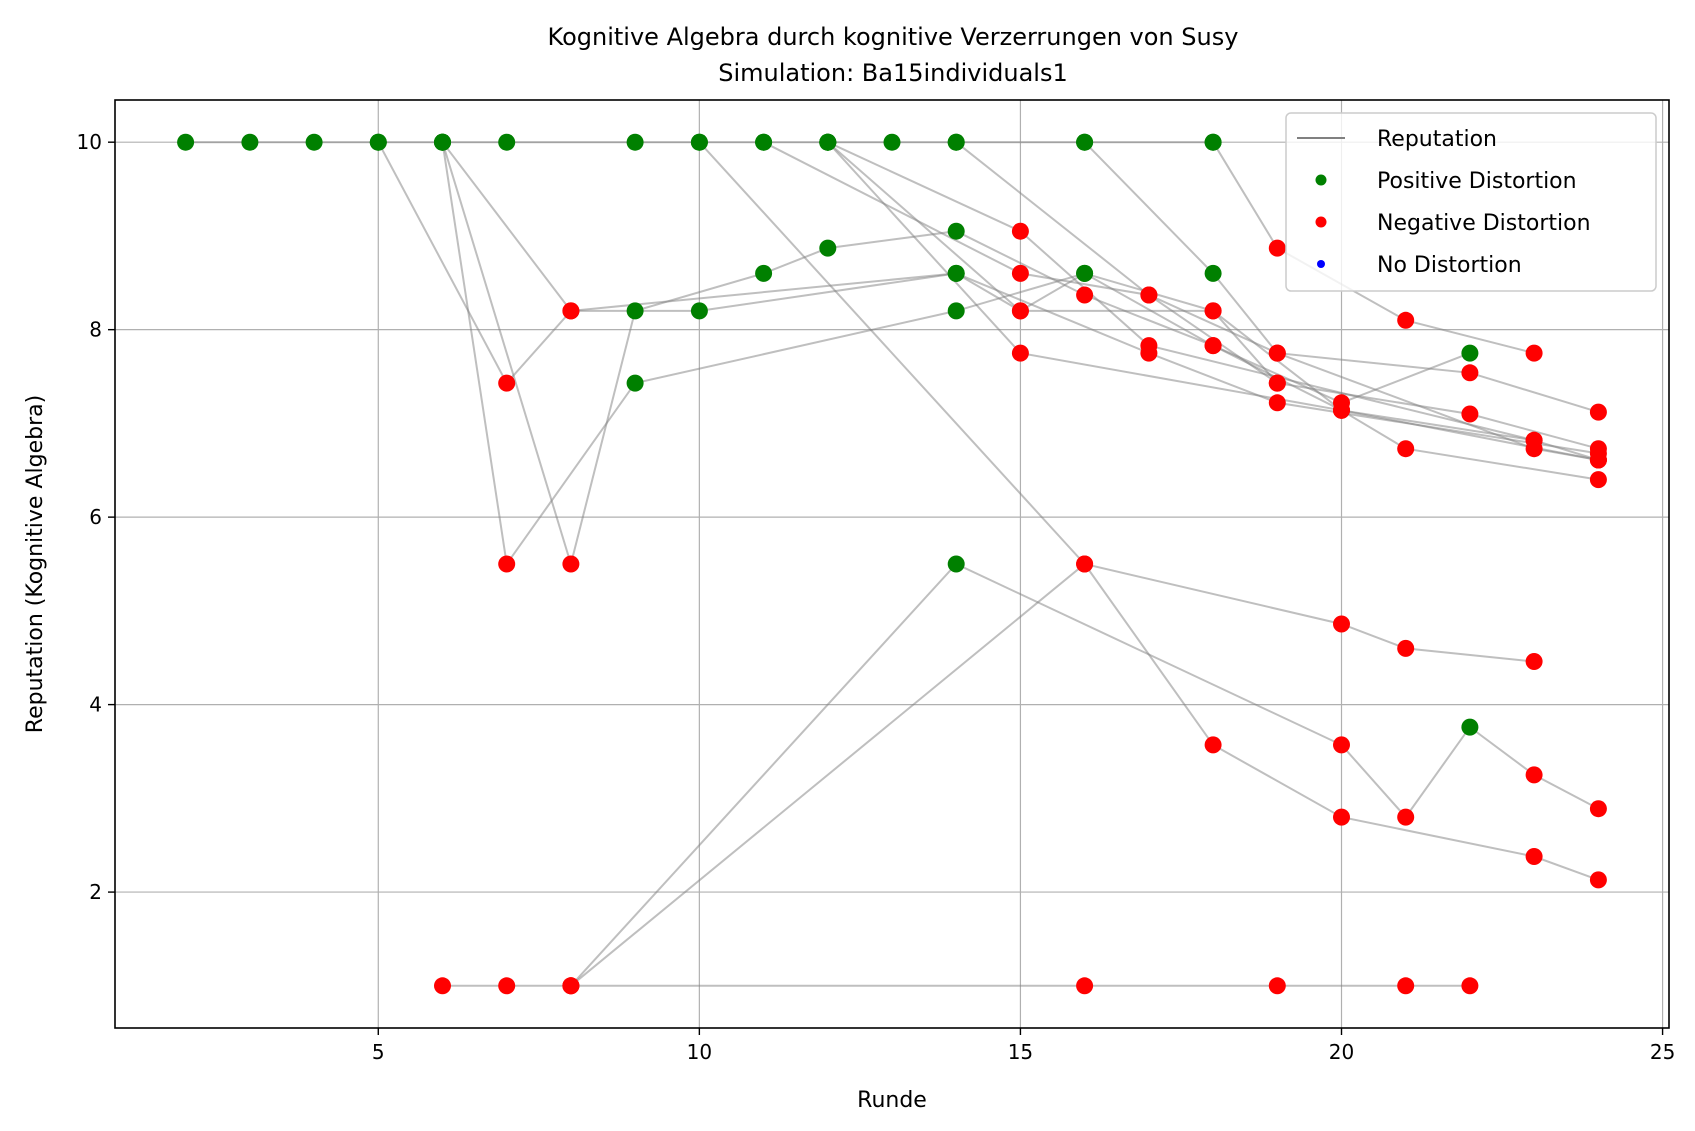 Image resolution: width=1695 pixels, height=1131 pixels. I want to click on chart-subtitle: Simulation: Ba15individuals1, so click(893, 73).